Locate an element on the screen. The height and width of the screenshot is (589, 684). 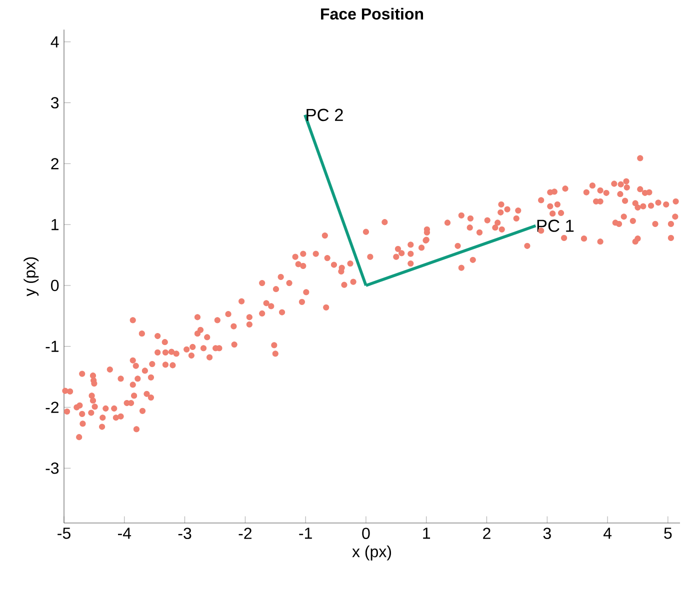
x-tick-label: -1 is located at coordinates (305, 533).